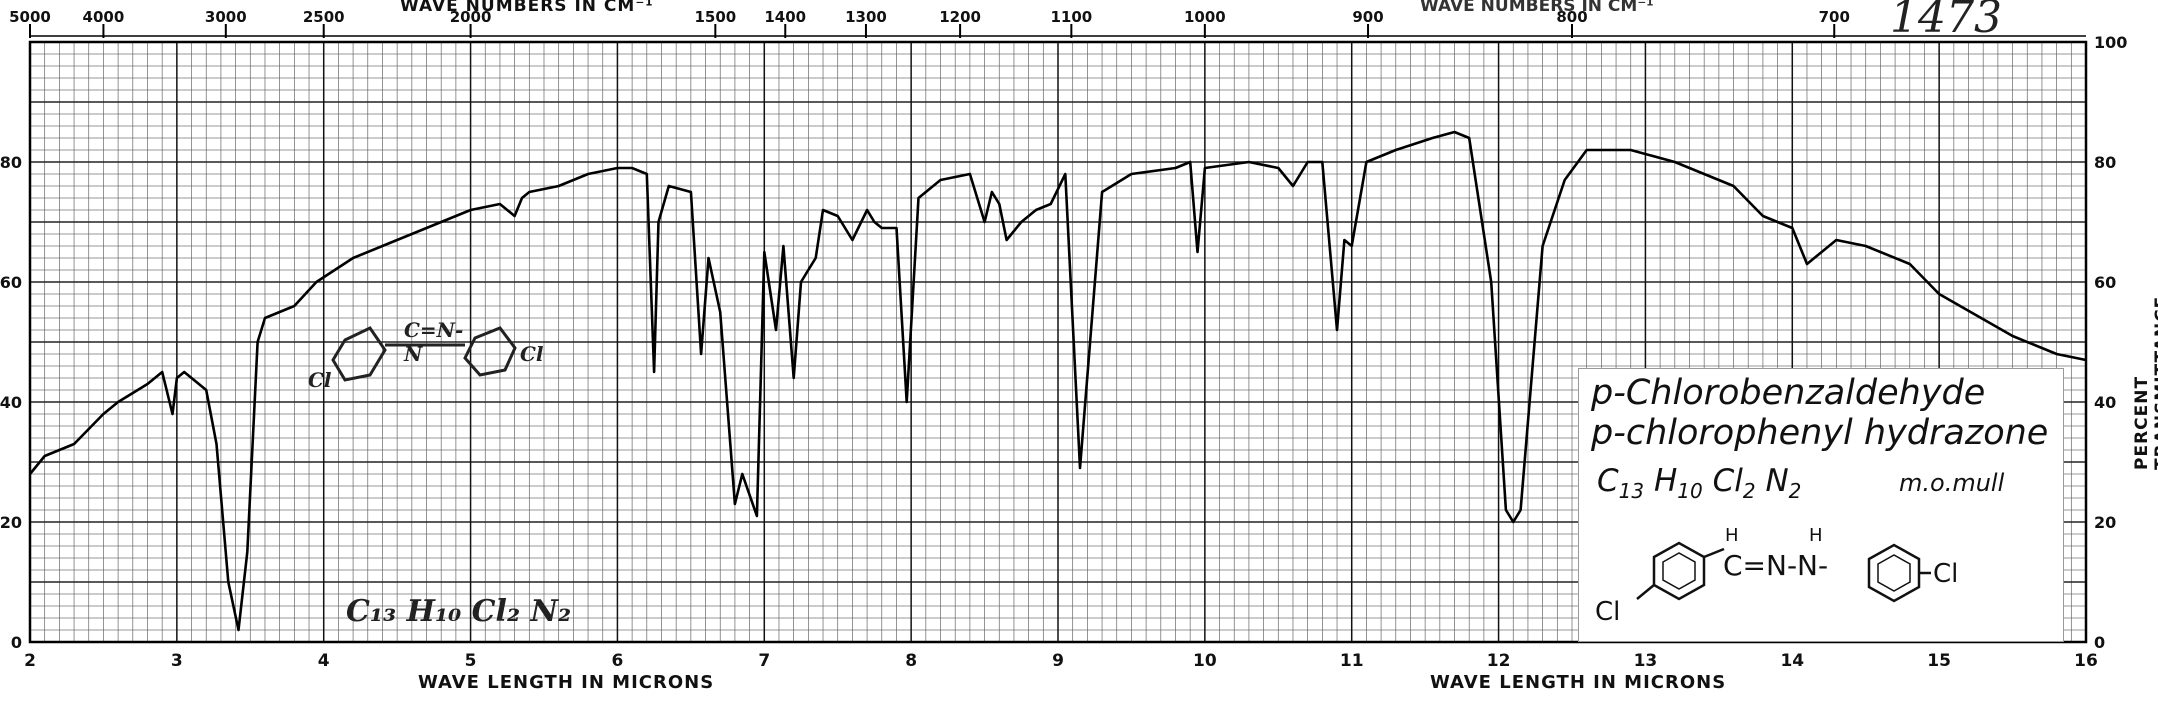 Image resolution: width=2158 pixels, height=708 pixels. Describe the element at coordinates (1646, 661) in the screenshot. I see `x-tick-label: 13` at that location.